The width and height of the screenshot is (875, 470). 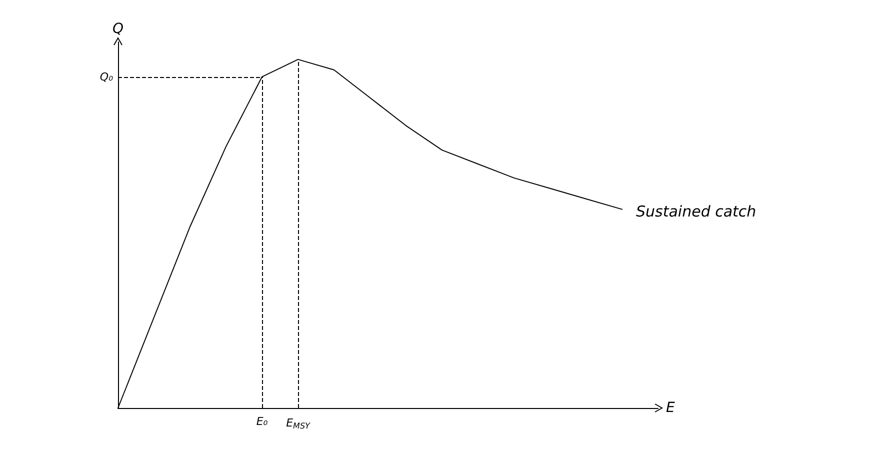 I want to click on x-tick-label: E₀, so click(x=262, y=421).